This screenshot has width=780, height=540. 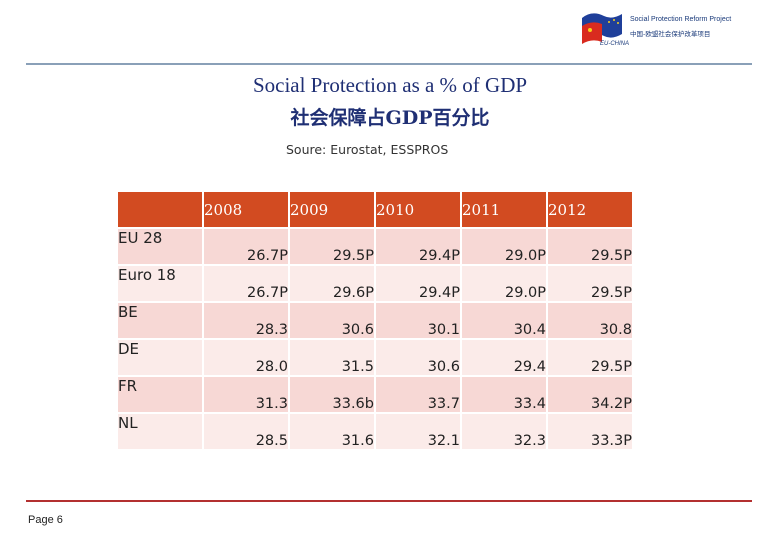 What do you see at coordinates (375, 246) in the screenshot?
I see `table-row: EU 28 26.7P 29.5P 29.4P 29.0P 29.5P` at bounding box center [375, 246].